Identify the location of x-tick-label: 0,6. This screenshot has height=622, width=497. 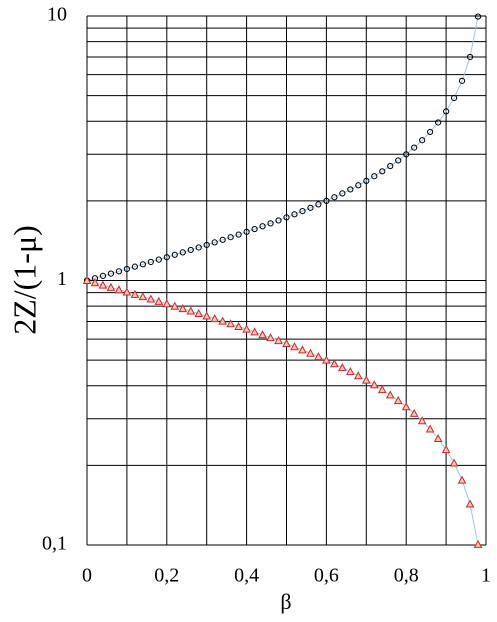
(326, 576).